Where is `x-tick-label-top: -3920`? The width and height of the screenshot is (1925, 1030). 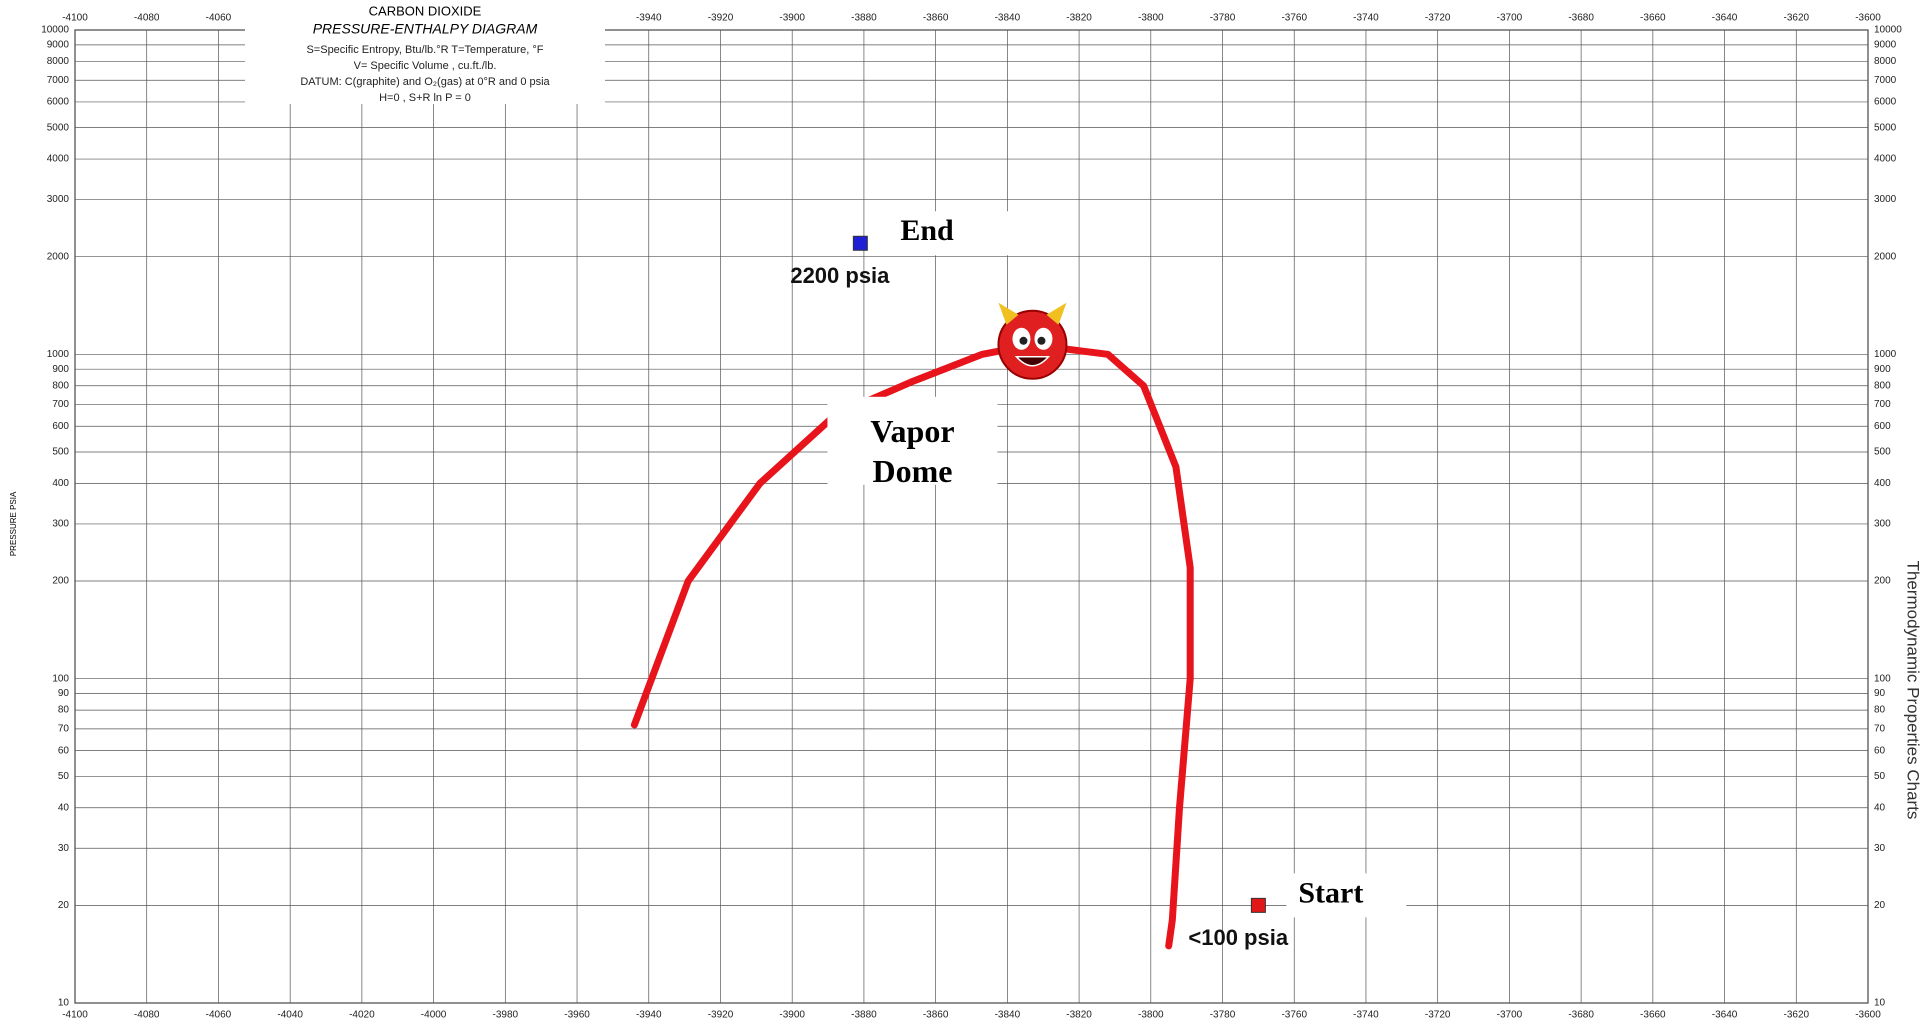 x-tick-label-top: -3920 is located at coordinates (721, 18).